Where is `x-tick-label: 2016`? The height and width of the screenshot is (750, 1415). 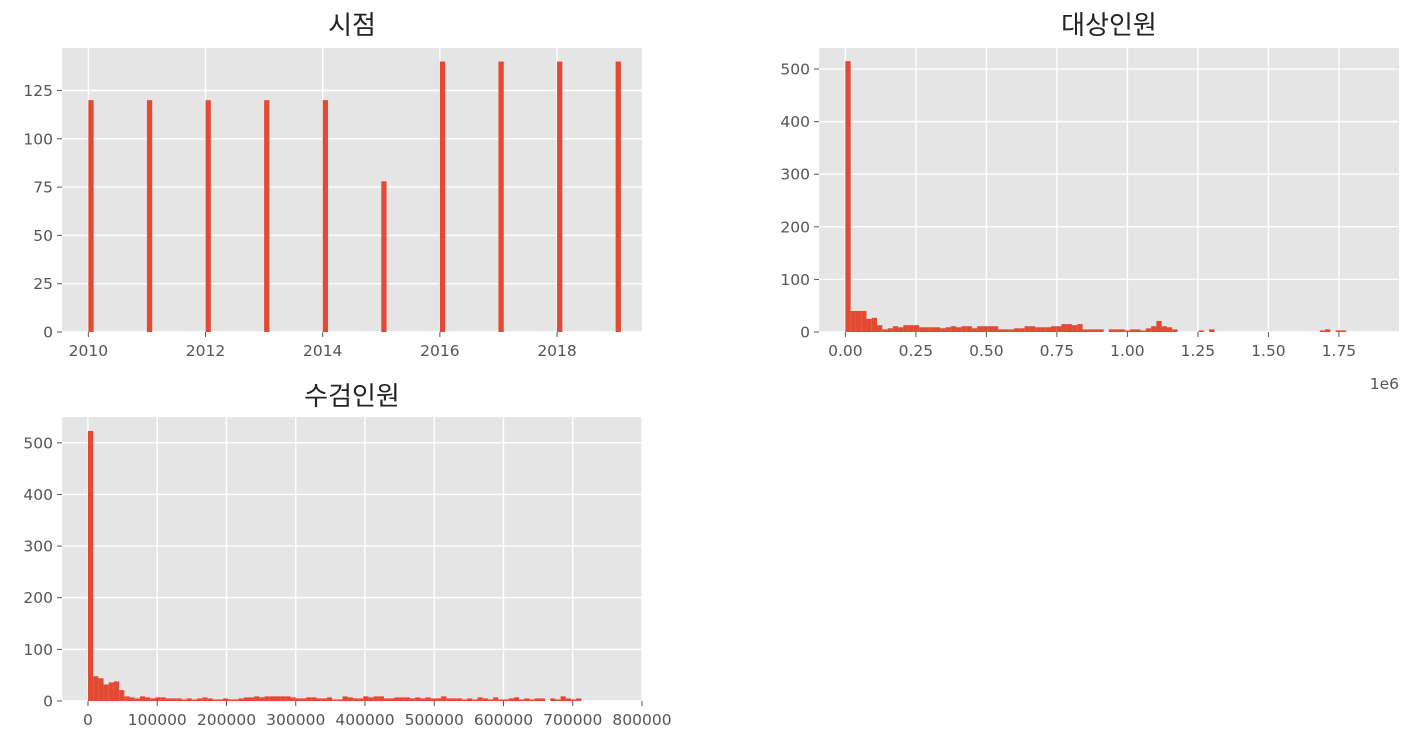 x-tick-label: 2016 is located at coordinates (439, 351).